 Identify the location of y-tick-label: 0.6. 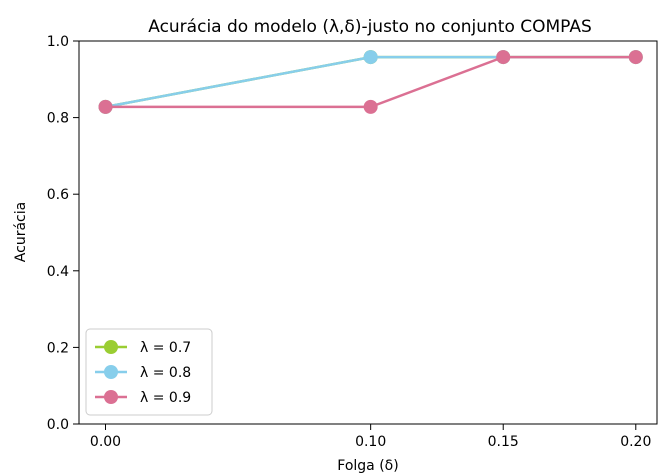
(58, 195).